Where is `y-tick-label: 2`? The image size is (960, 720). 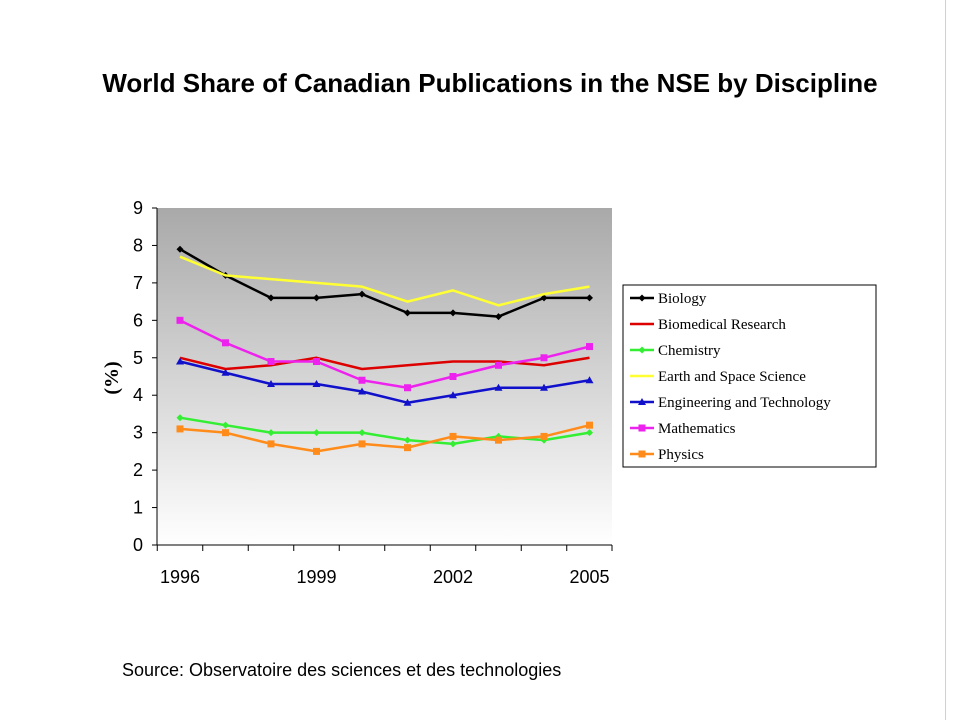
y-tick-label: 2 is located at coordinates (138, 470).